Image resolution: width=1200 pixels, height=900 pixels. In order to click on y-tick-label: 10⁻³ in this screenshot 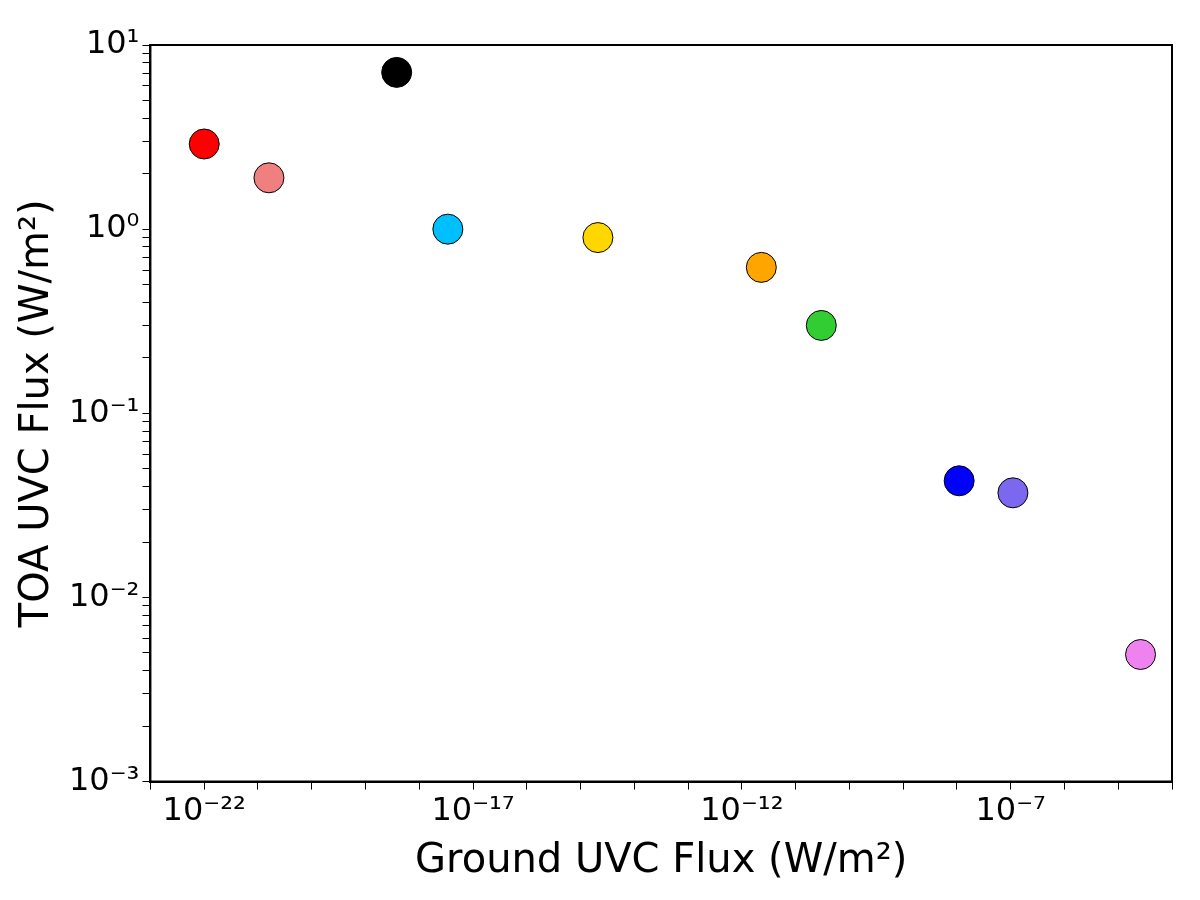, I will do `click(104, 778)`.